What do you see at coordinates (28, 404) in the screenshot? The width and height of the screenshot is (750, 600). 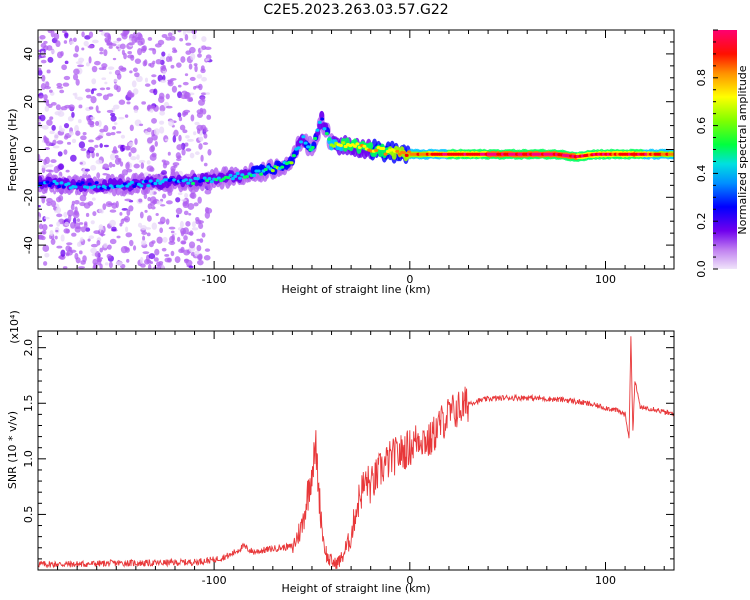 I see `snr-y-tick-label: 1.5` at bounding box center [28, 404].